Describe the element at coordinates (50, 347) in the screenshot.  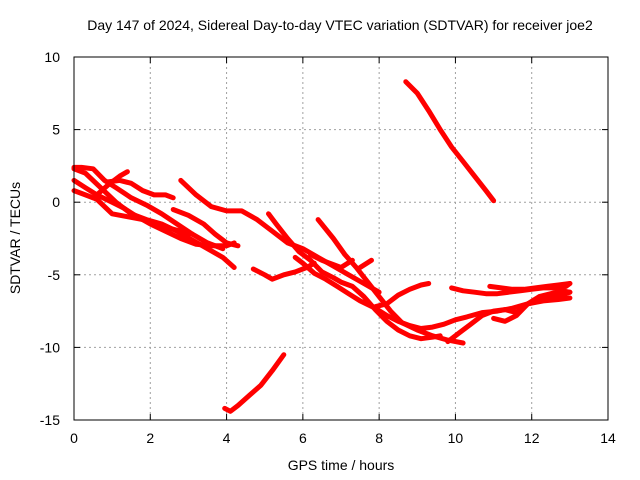
I see `y-tick-label: -10` at that location.